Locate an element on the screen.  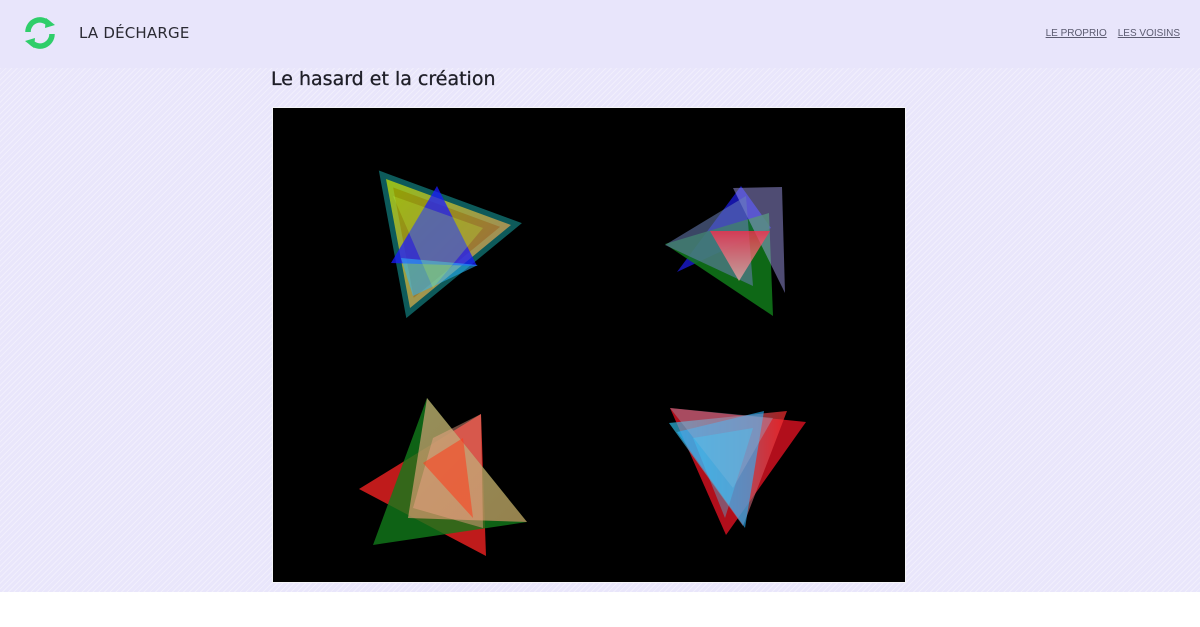
triangle-group-bottom-right is located at coordinates (737, 471).